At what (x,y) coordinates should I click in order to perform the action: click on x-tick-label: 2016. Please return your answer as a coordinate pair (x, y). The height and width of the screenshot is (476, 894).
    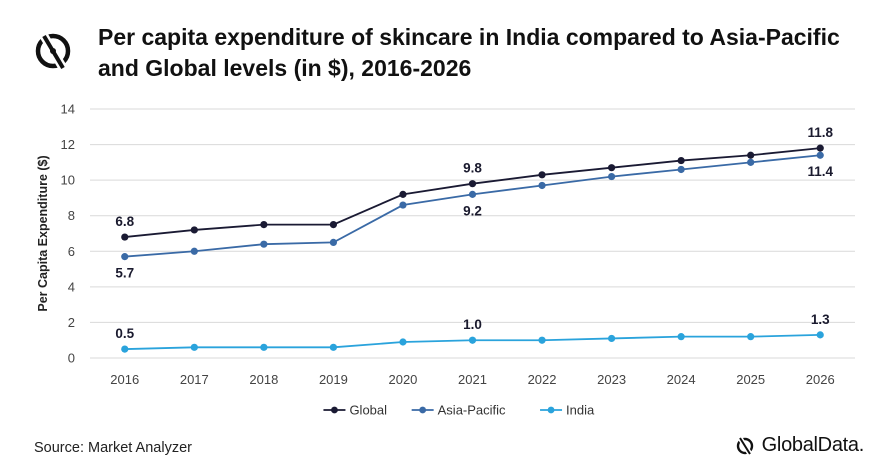
    Looking at the image, I should click on (124, 379).